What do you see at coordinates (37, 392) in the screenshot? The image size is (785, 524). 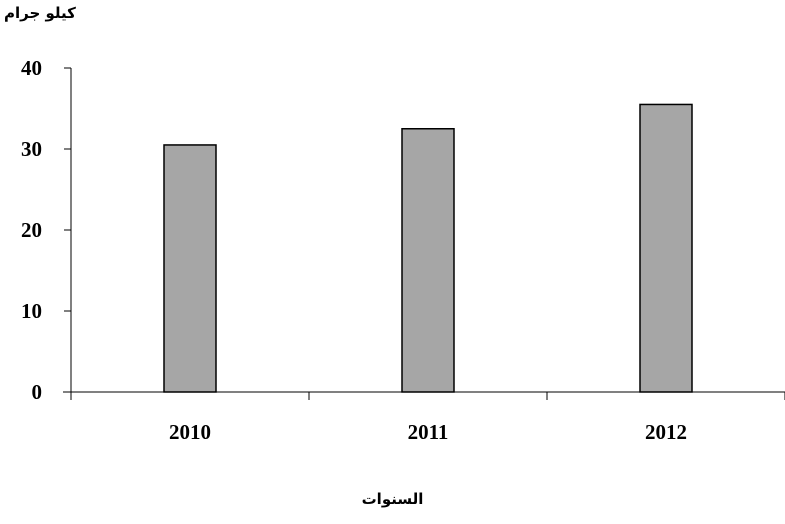 I see `y-tick-label: 0` at bounding box center [37, 392].